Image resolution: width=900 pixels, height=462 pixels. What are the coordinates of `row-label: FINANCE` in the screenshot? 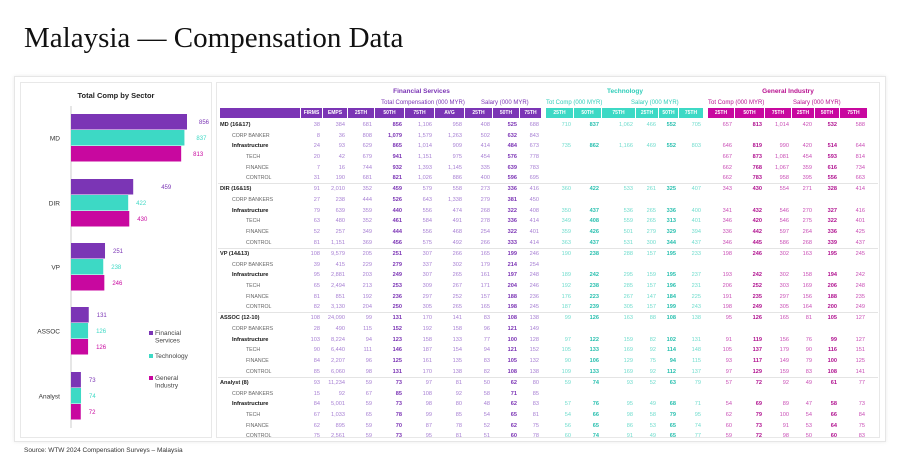 It's located at (257, 361).